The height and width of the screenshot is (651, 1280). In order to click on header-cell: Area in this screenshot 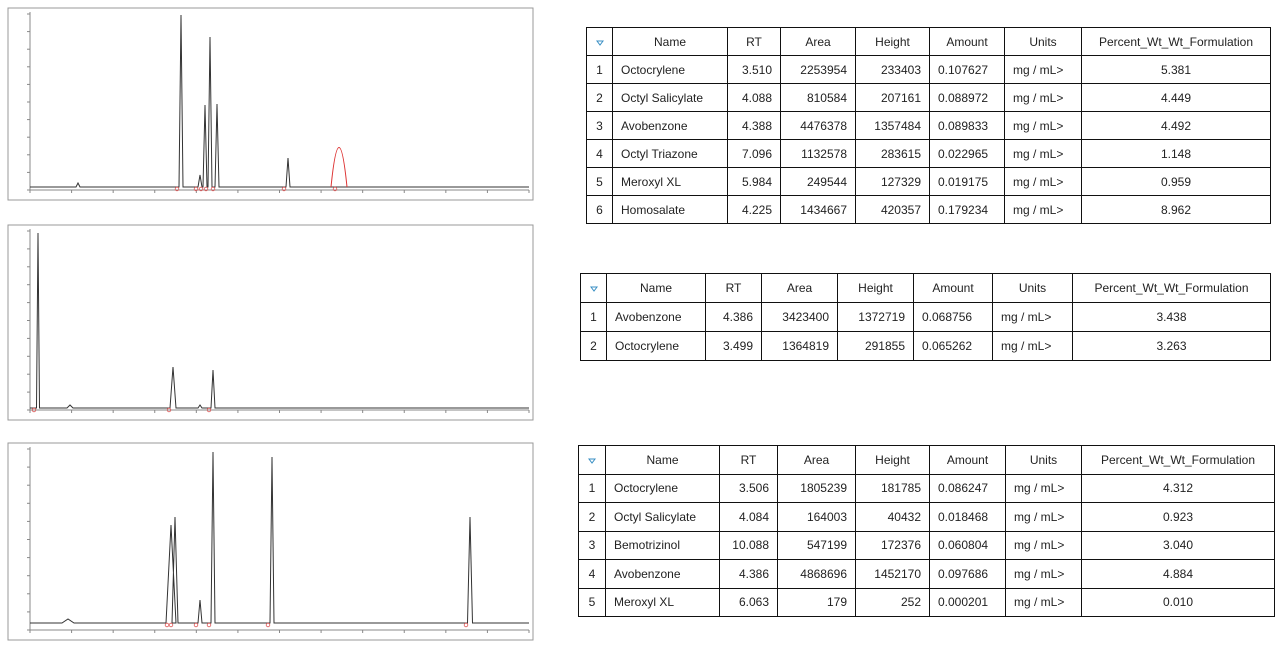, I will do `click(816, 460)`.